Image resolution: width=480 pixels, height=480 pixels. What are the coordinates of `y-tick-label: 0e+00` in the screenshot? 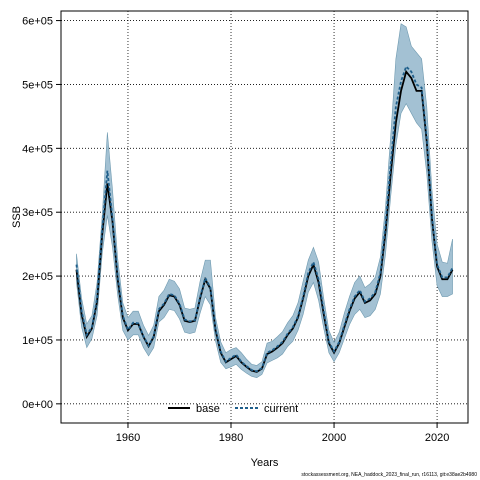 It's located at (37, 405).